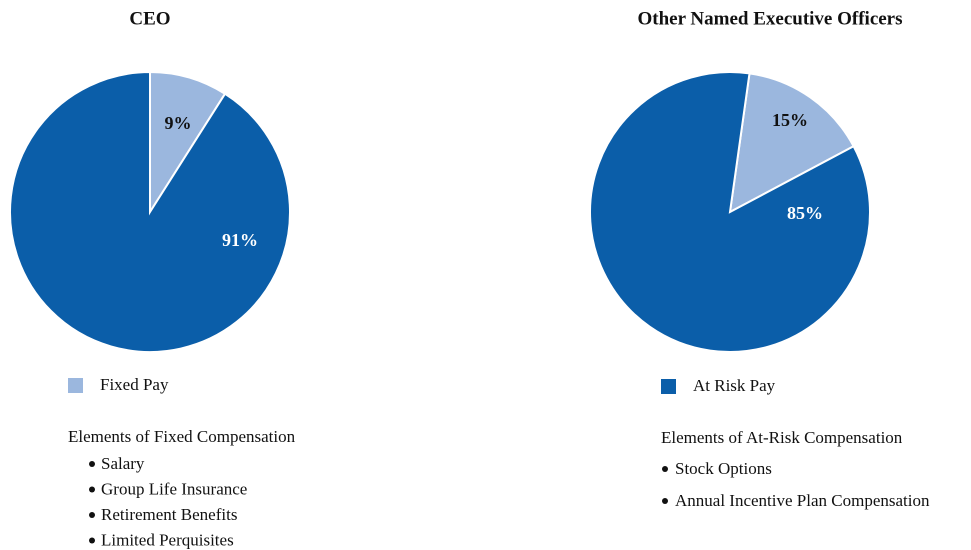  Describe the element at coordinates (167, 539) in the screenshot. I see `element-item: Limited Perquisites` at that location.